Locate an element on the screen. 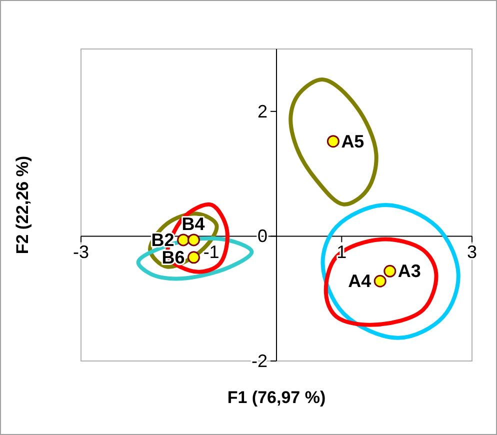 The height and width of the screenshot is (435, 497). annotation: B4 is located at coordinates (193, 224).